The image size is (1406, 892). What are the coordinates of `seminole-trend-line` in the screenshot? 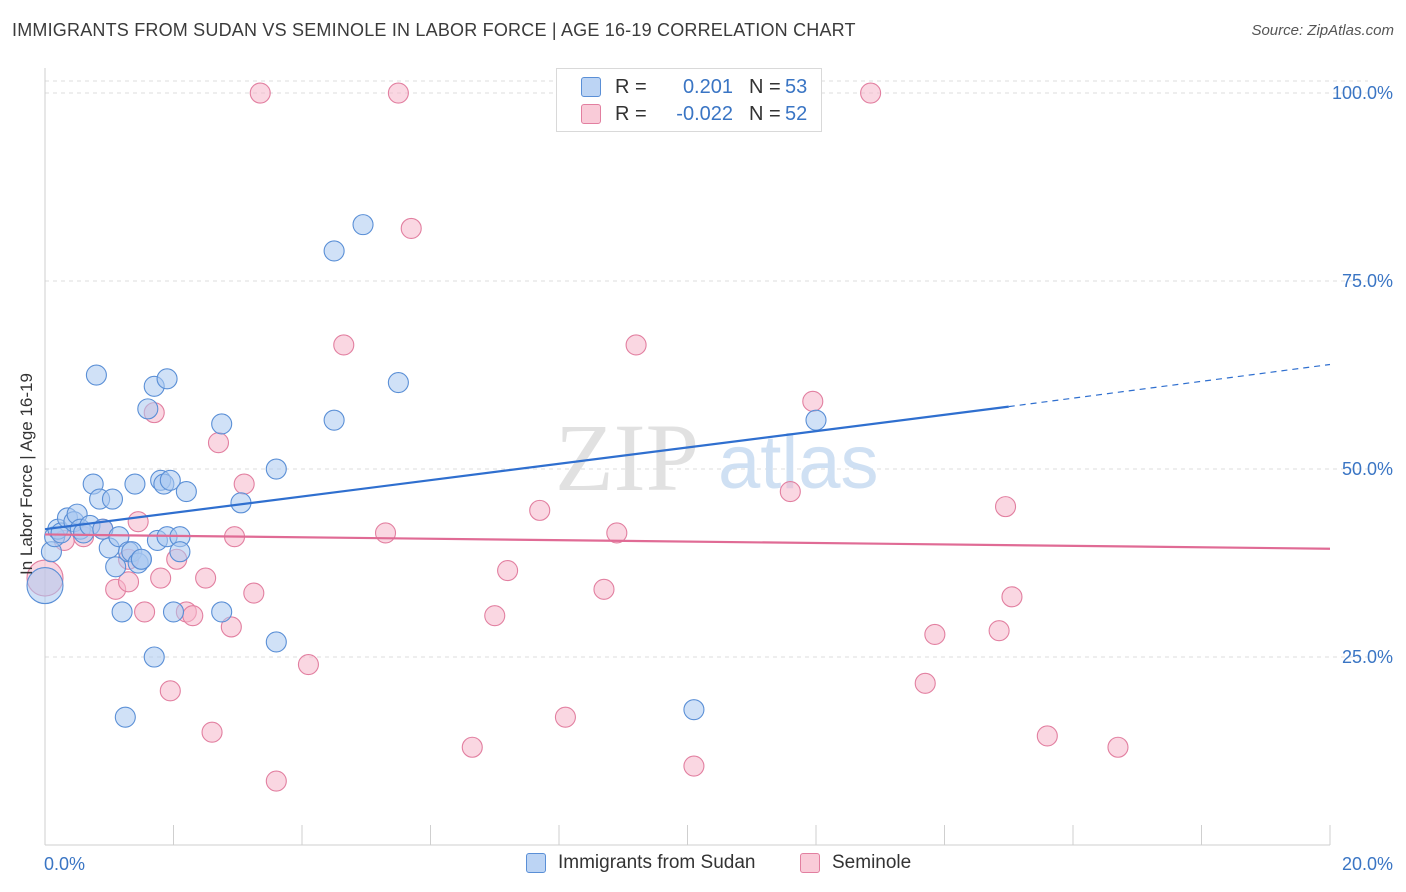 It's located at (687, 541).